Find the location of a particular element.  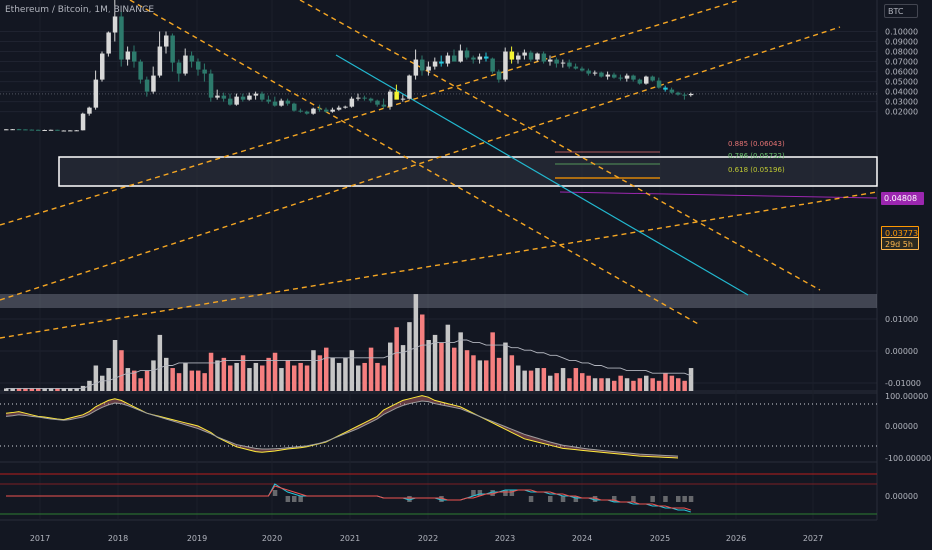

y-tick-label: -0.01000 is located at coordinates (903, 383).